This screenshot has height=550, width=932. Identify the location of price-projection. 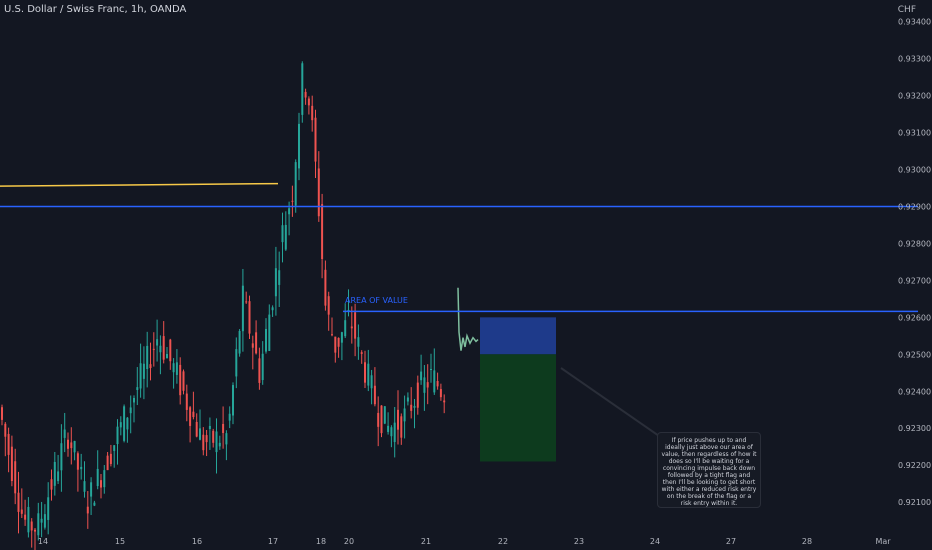
(468, 319).